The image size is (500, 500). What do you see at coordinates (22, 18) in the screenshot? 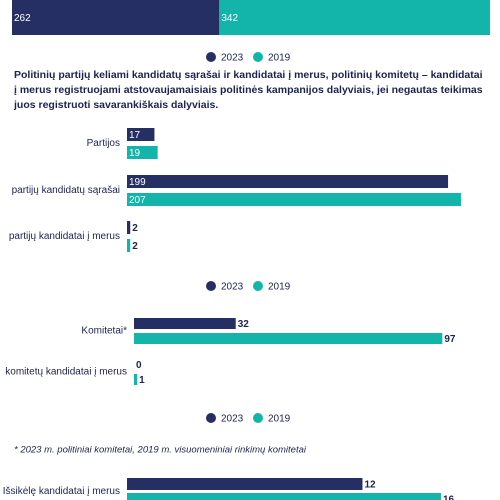
I see `value-label: 262` at bounding box center [22, 18].